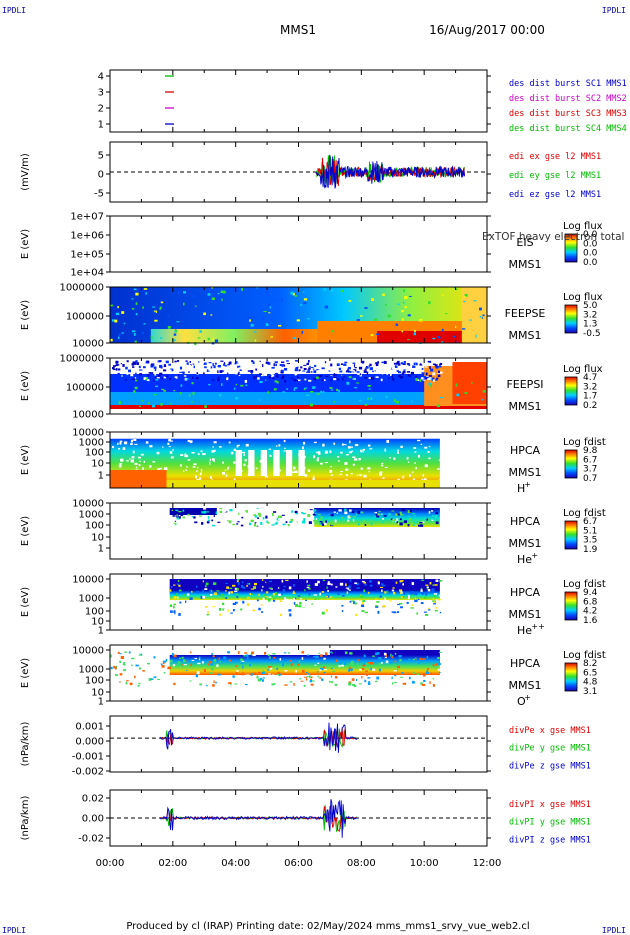  I want to click on colorbar-tick: 3.7, so click(590, 470).